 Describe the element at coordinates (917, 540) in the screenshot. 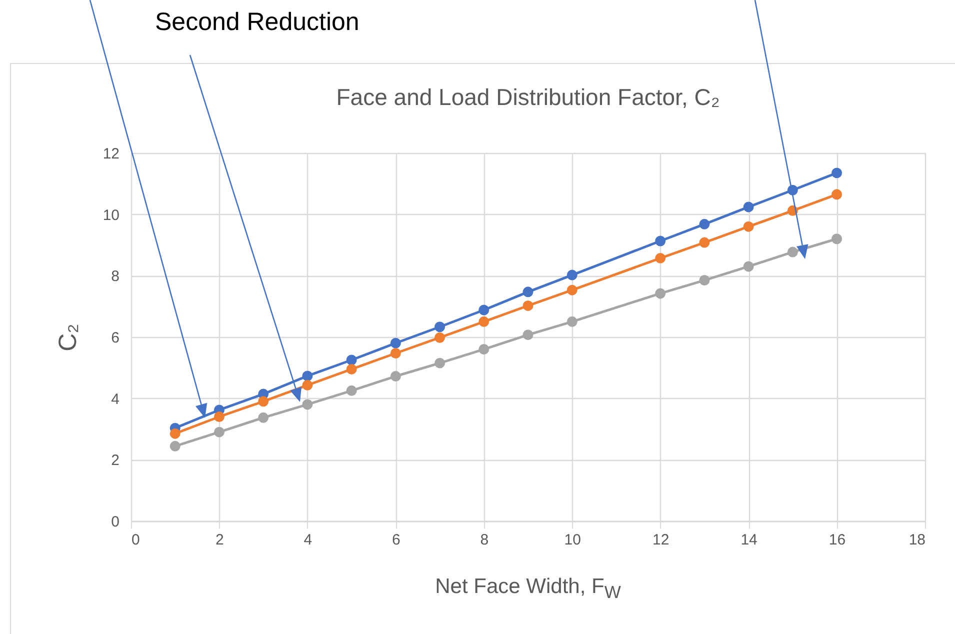

I see `x-tick-label: 18` at that location.